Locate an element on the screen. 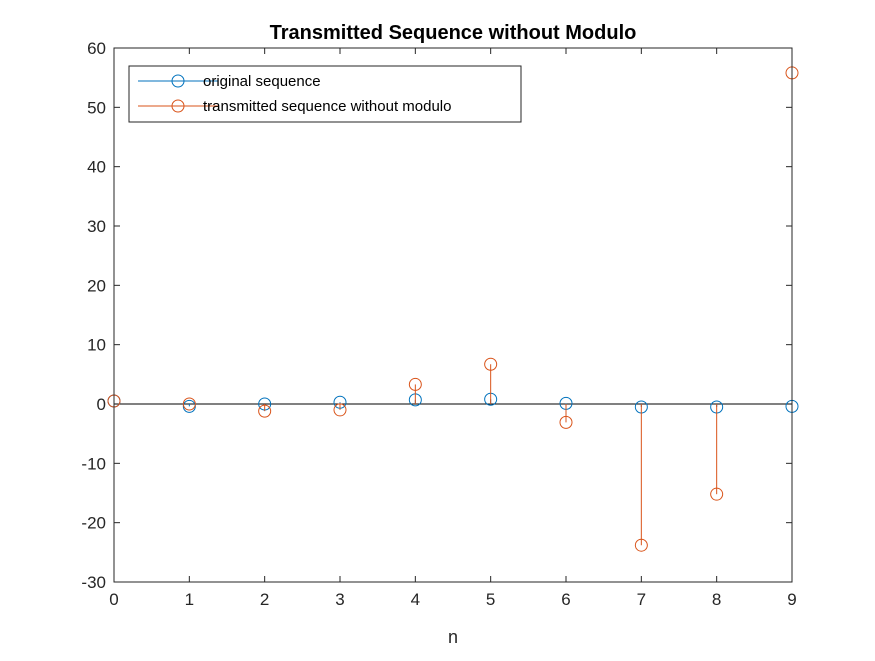  legend-marker-original-sequence is located at coordinates (178, 81).